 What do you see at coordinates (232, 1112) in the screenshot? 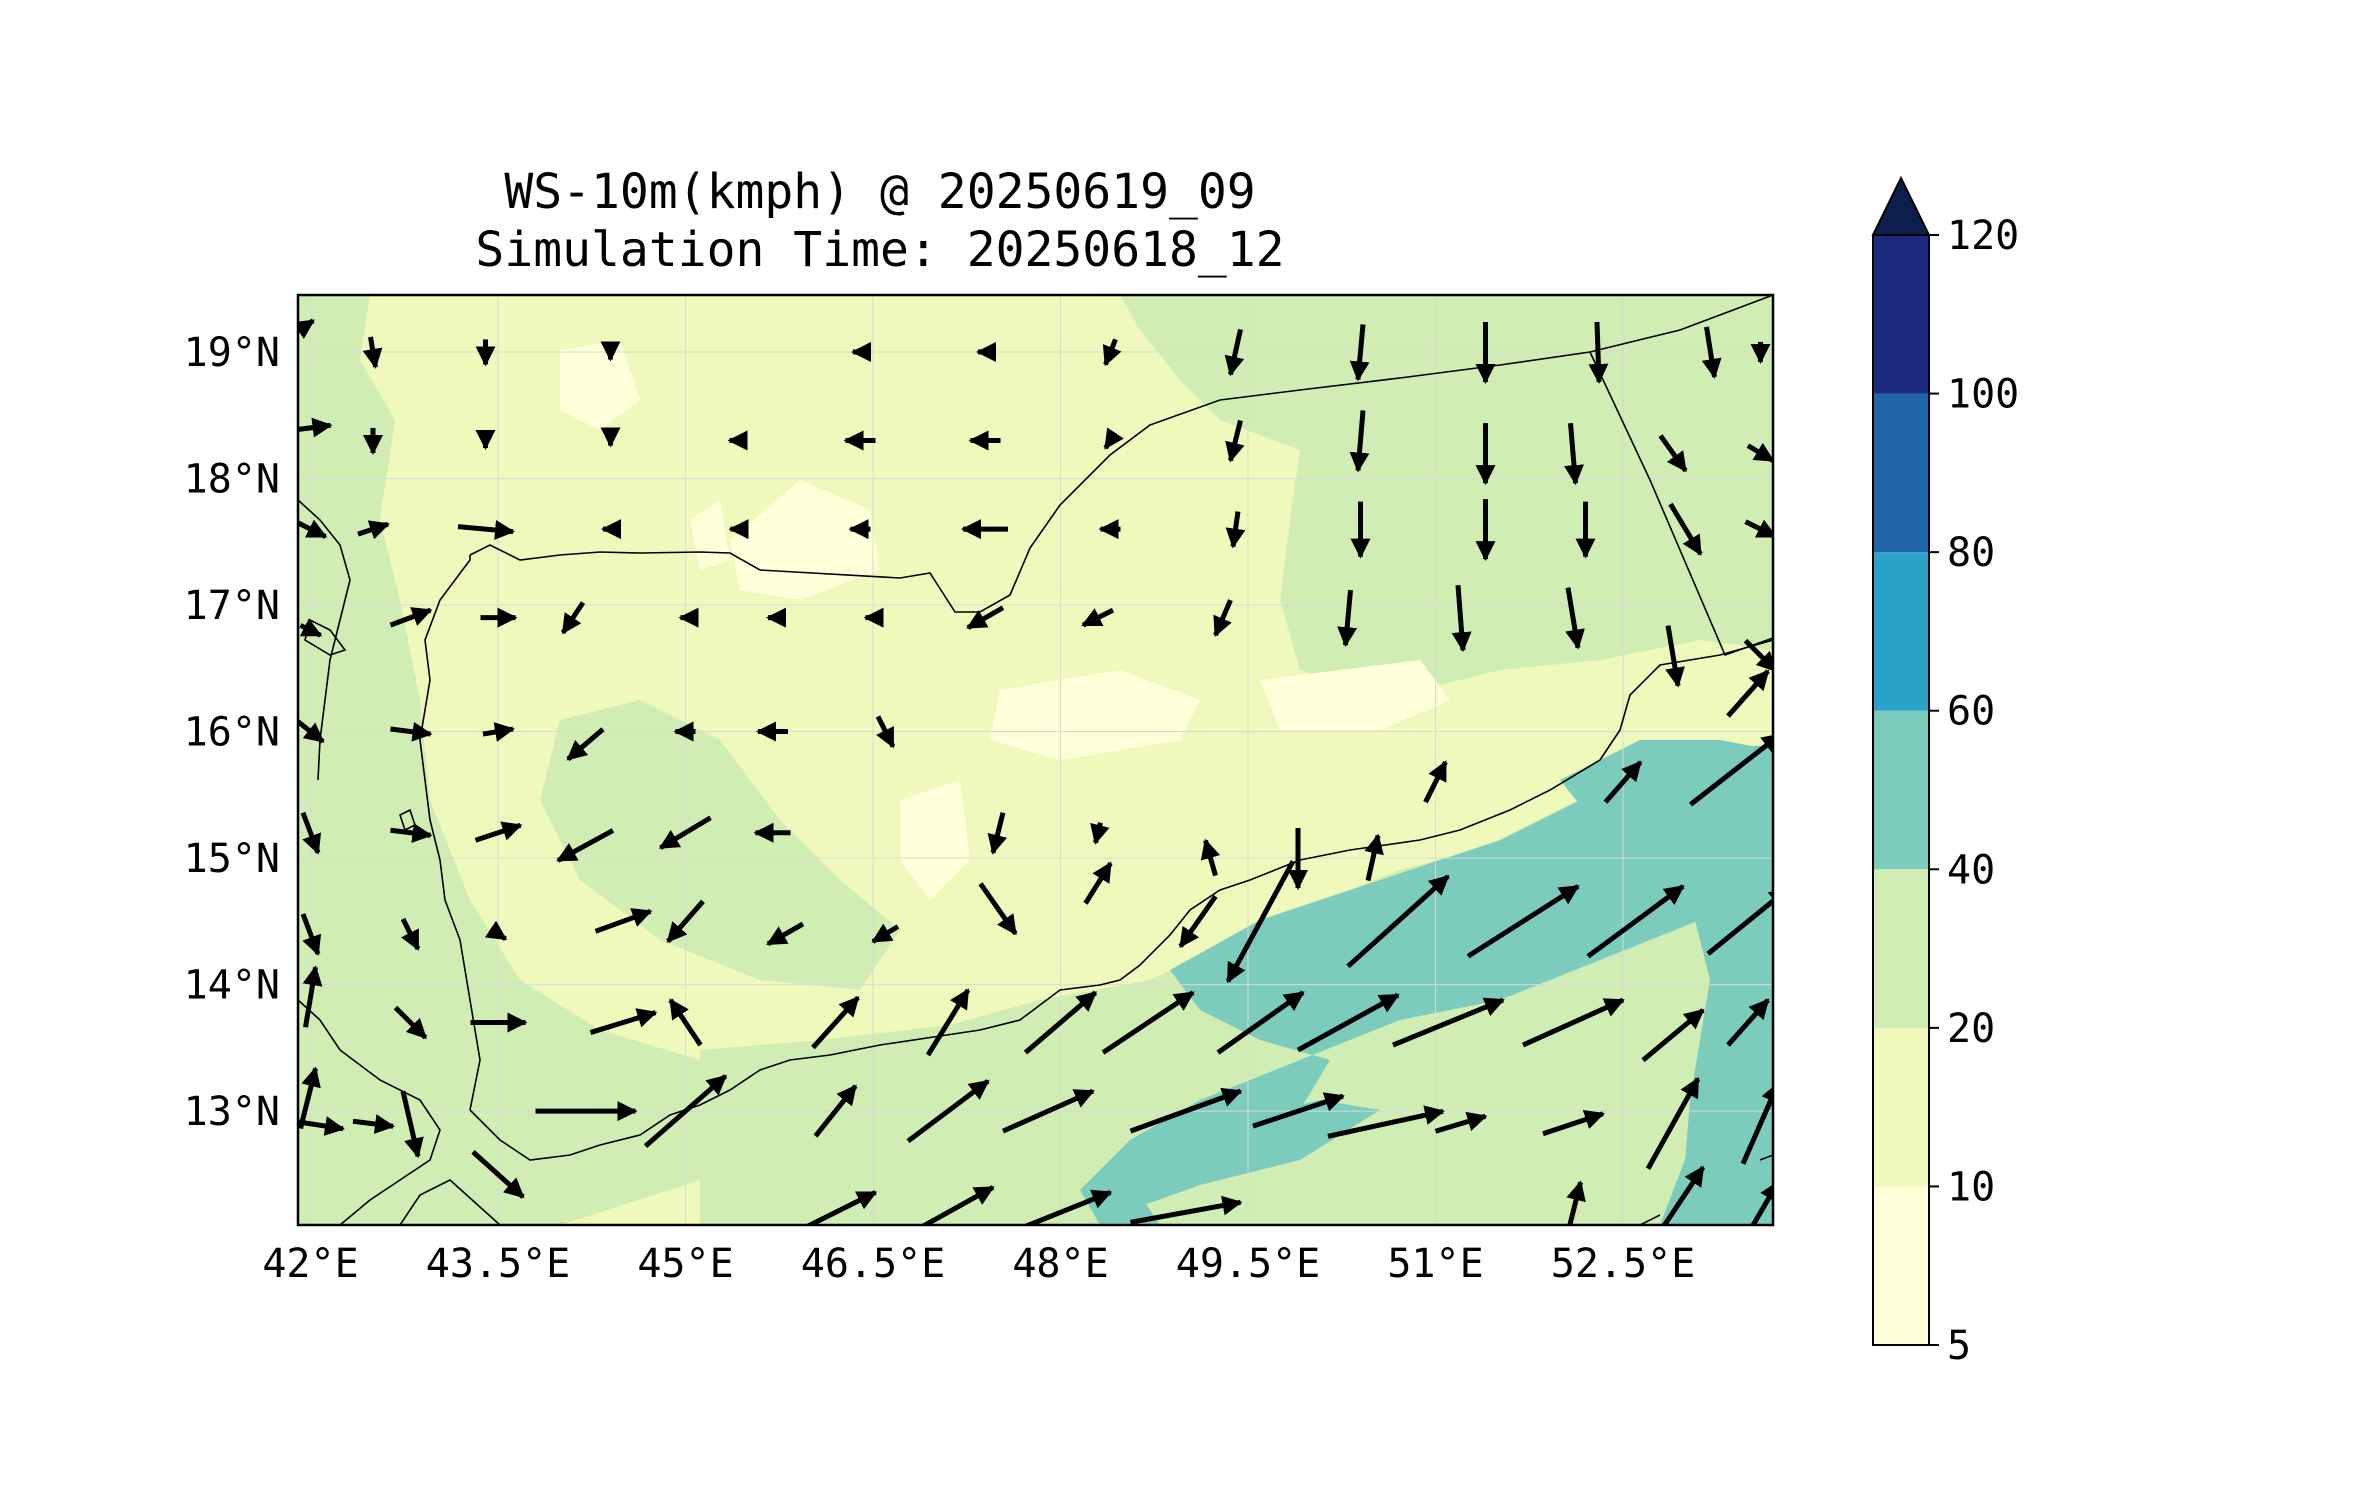
I see `lat-tick-label: 13°N` at bounding box center [232, 1112].